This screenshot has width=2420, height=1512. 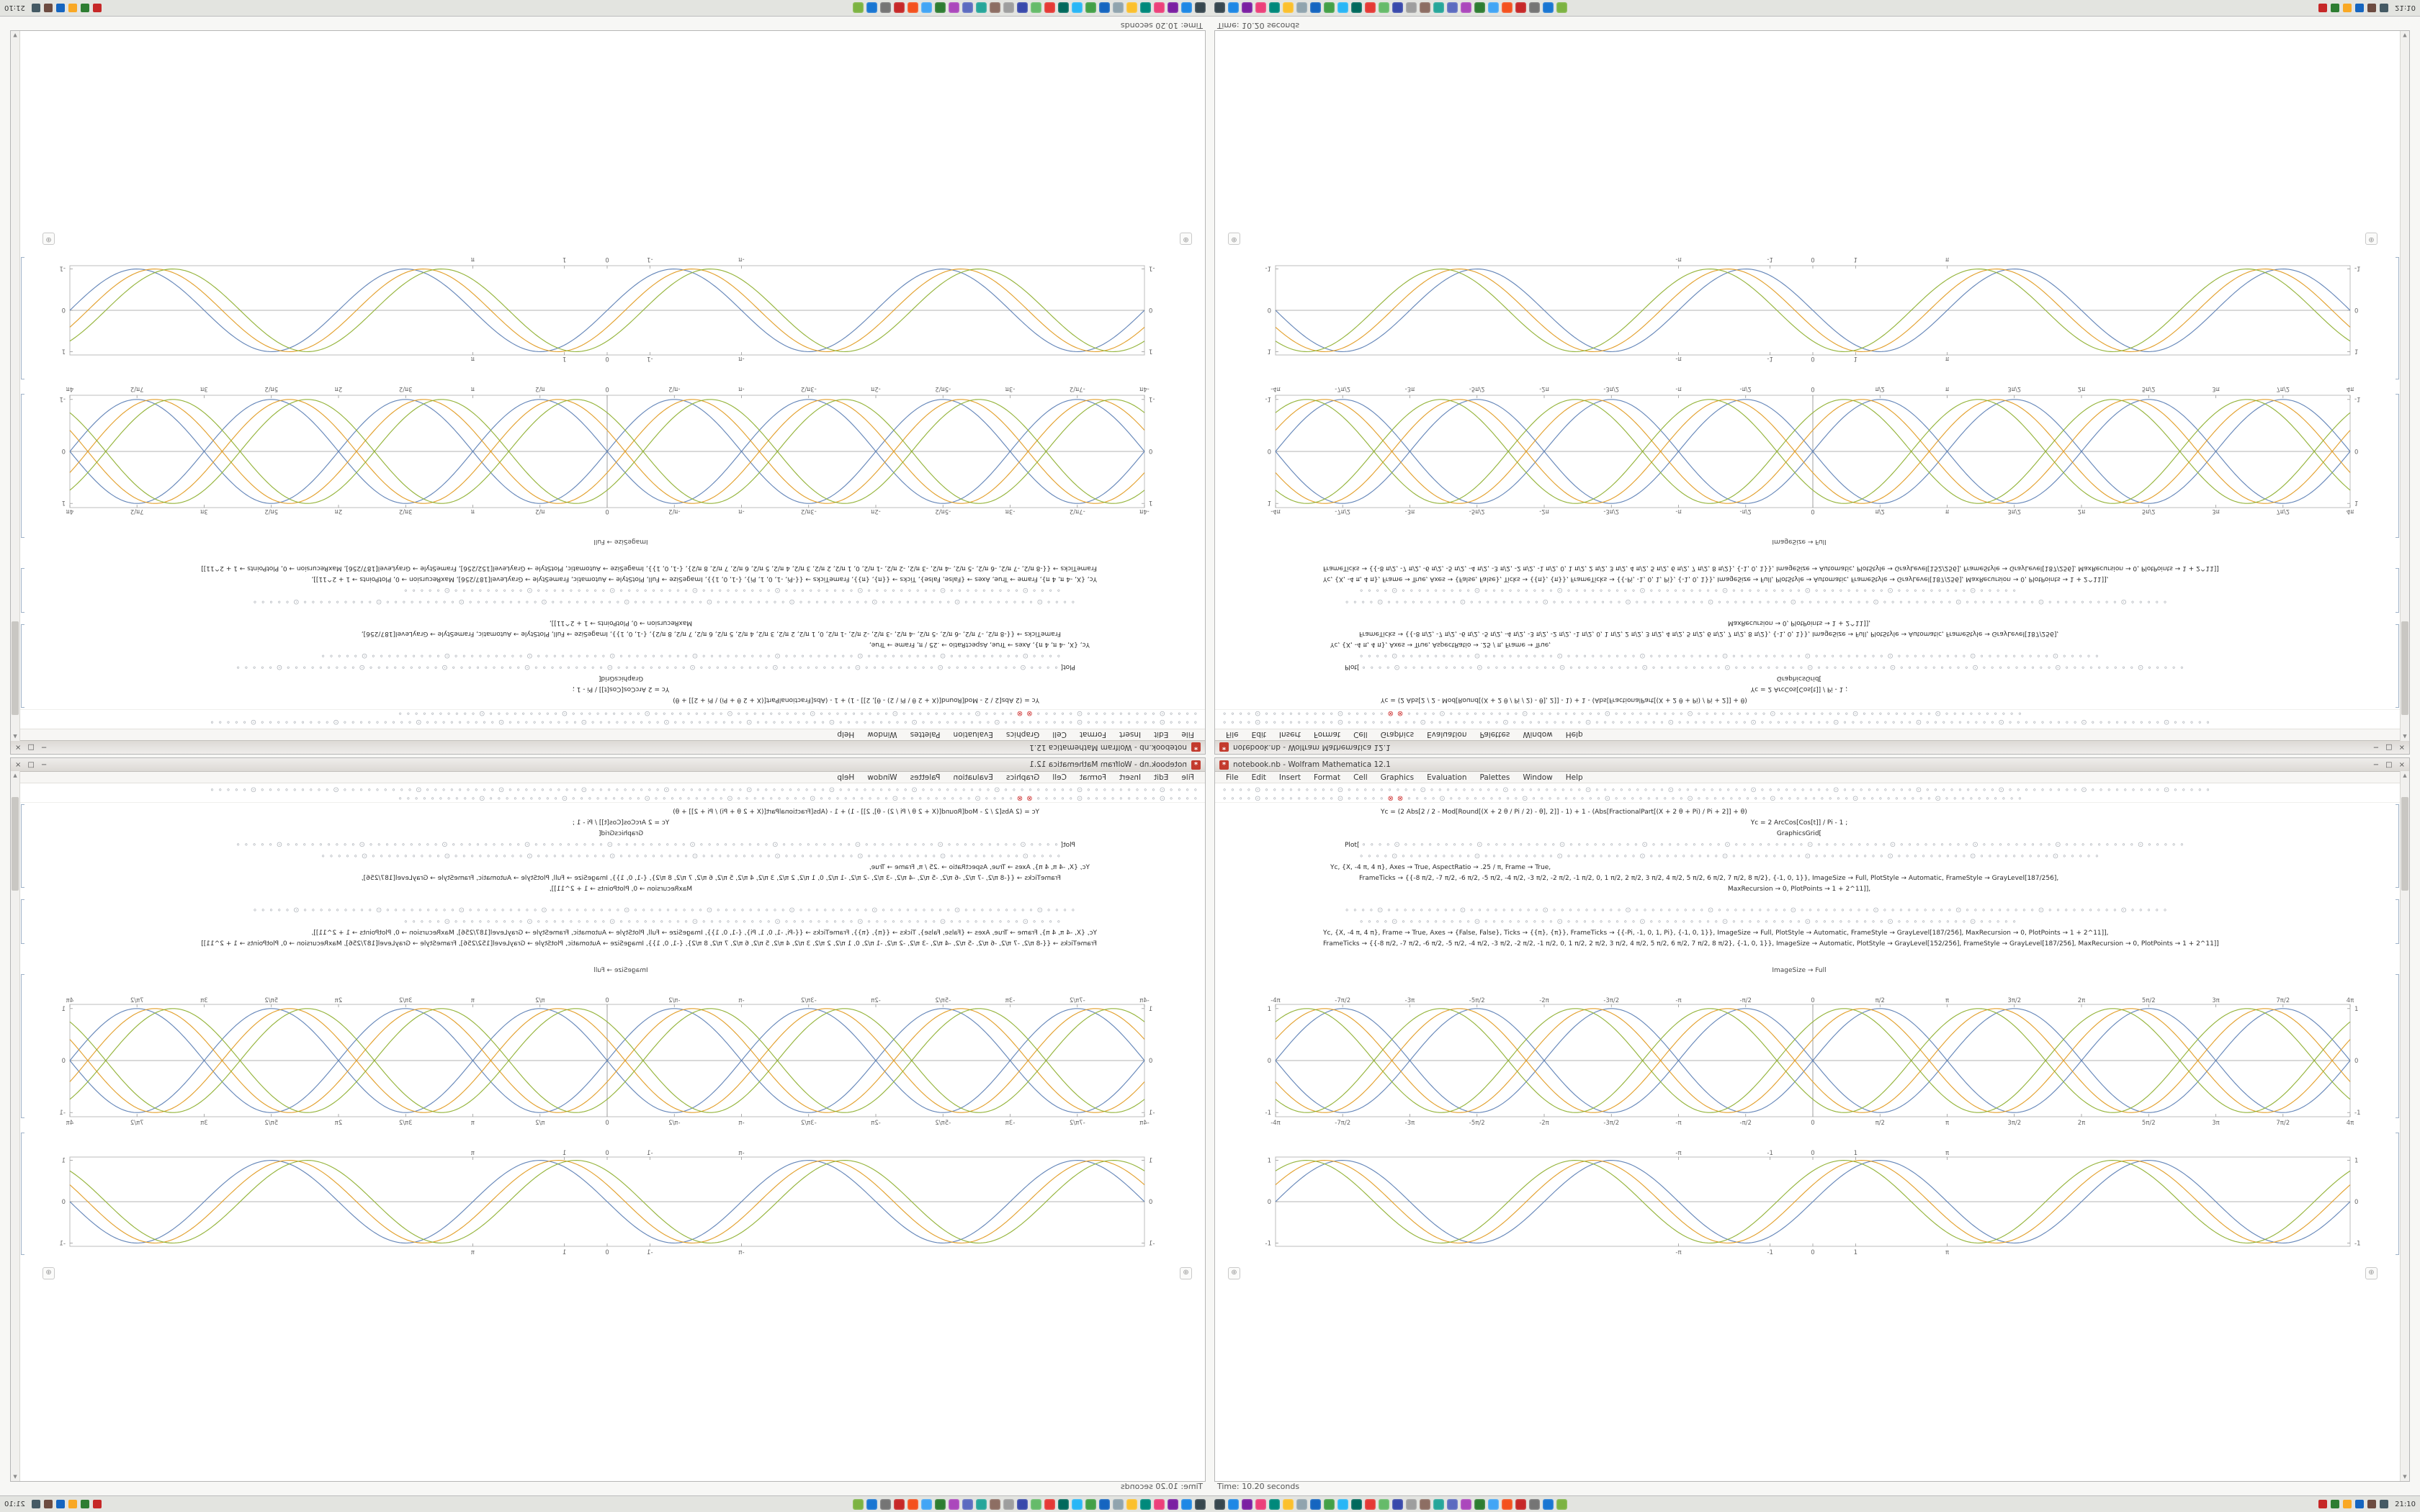 What do you see at coordinates (18, 747) in the screenshot?
I see `close-button: ×` at bounding box center [18, 747].